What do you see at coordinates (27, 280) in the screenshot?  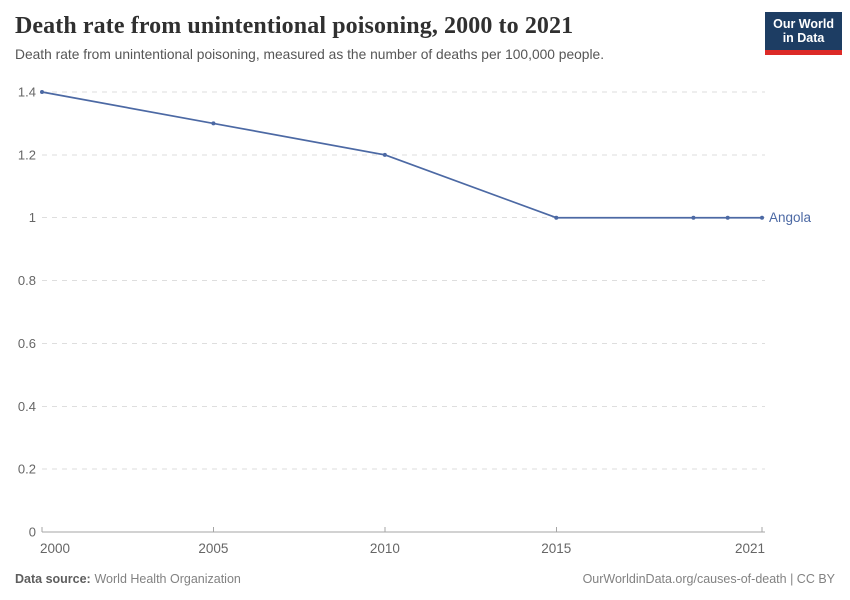 I see `y-tick-label: 0.8` at bounding box center [27, 280].